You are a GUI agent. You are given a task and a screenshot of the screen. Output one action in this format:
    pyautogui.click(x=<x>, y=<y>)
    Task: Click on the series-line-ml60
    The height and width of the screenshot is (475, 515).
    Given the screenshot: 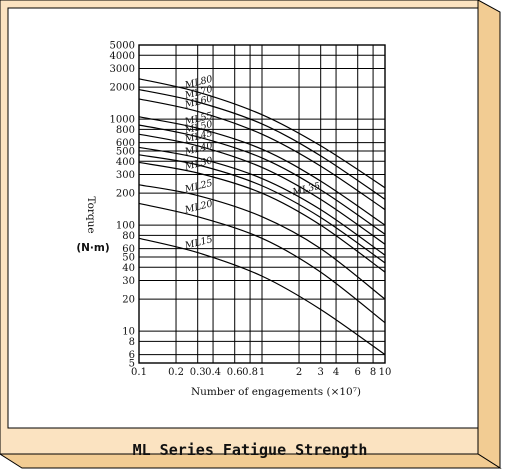 What is the action you would take?
    pyautogui.click(x=262, y=154)
    